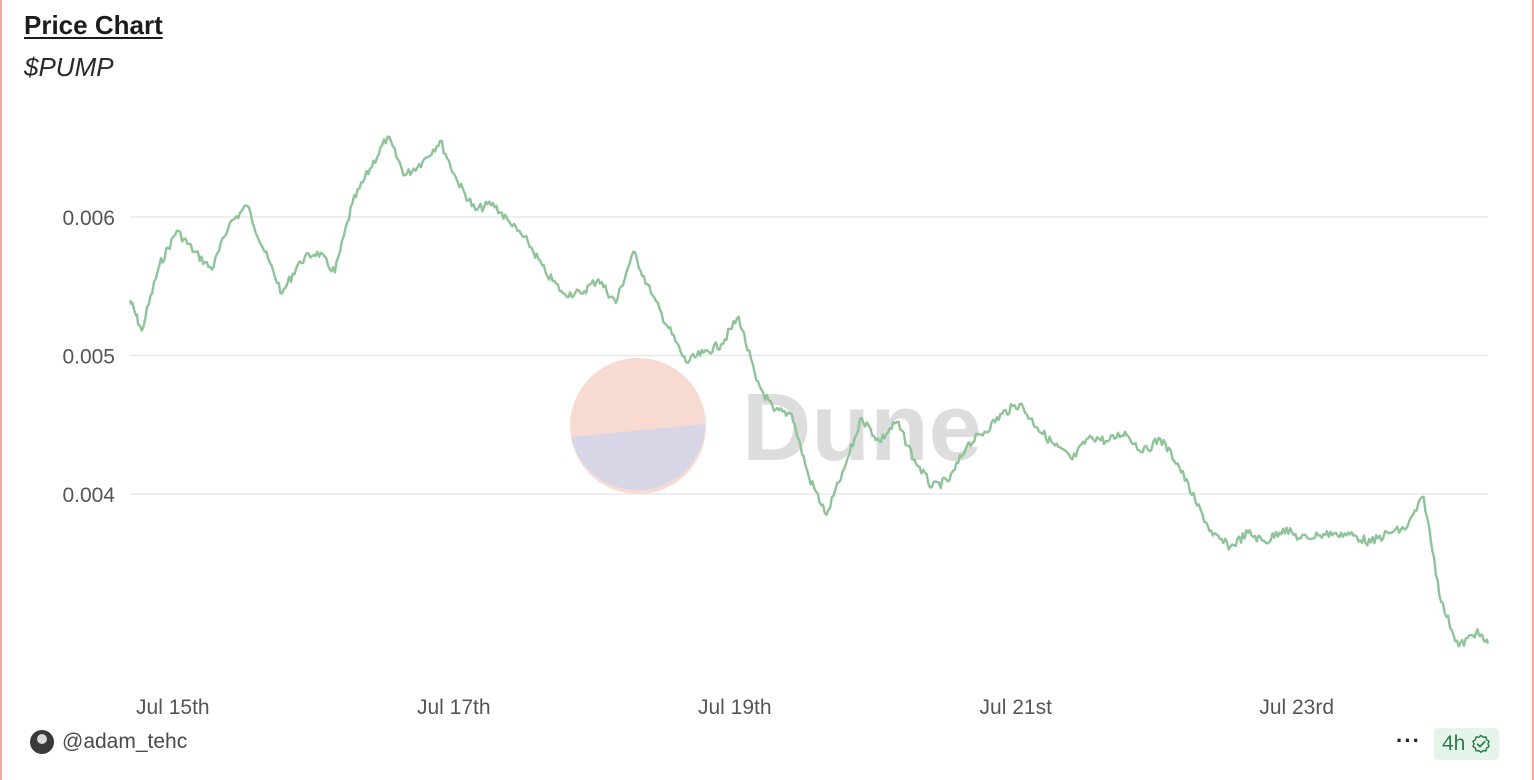  Describe the element at coordinates (454, 707) in the screenshot. I see `x-tick-label: Jul 17th` at that location.